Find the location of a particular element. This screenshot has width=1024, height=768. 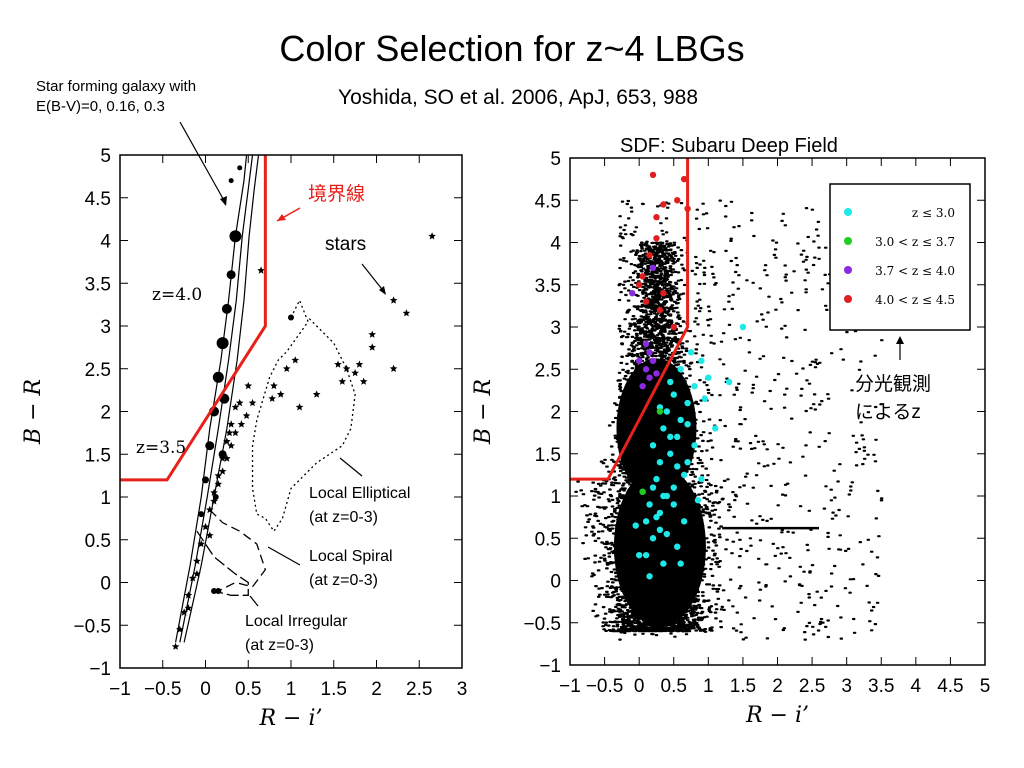

x-tick-label: 4.5 is located at coordinates (950, 686).